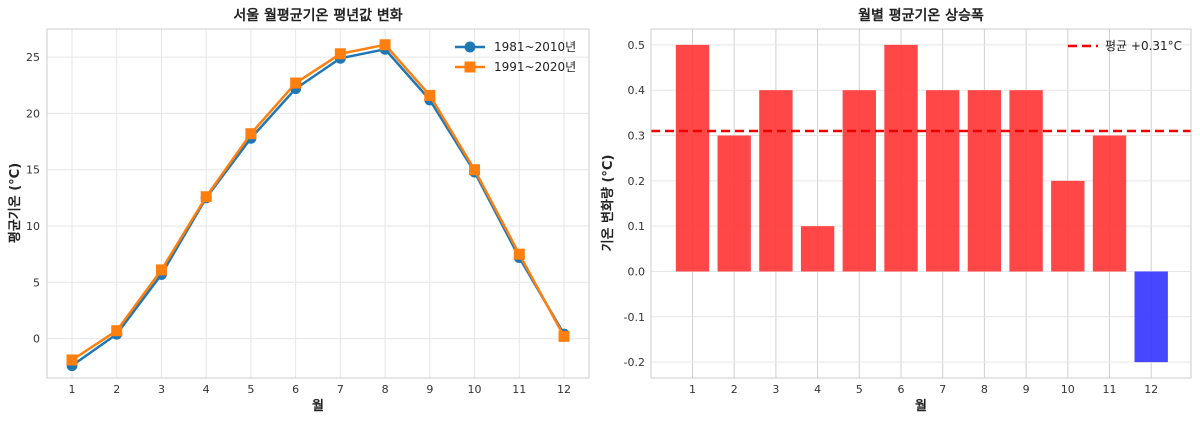 Image resolution: width=1200 pixels, height=423 pixels. I want to click on right-x-tick-label: 6, so click(901, 389).